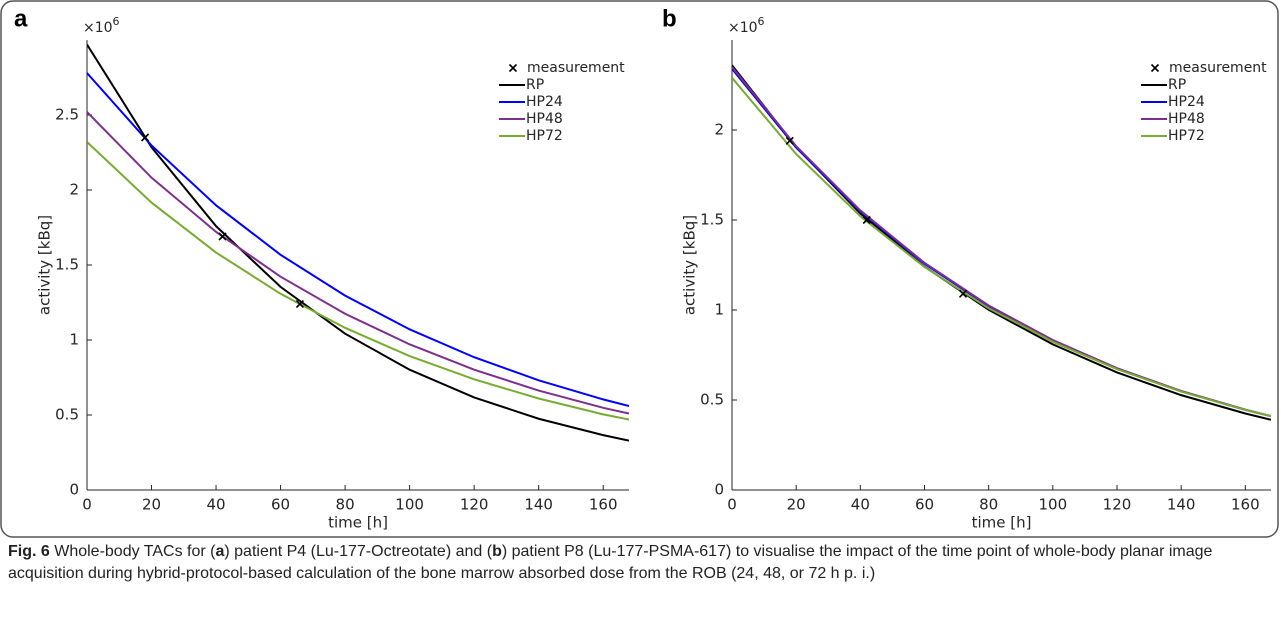  I want to click on caption-text: Whole-body TACs for (, so click(132, 551).